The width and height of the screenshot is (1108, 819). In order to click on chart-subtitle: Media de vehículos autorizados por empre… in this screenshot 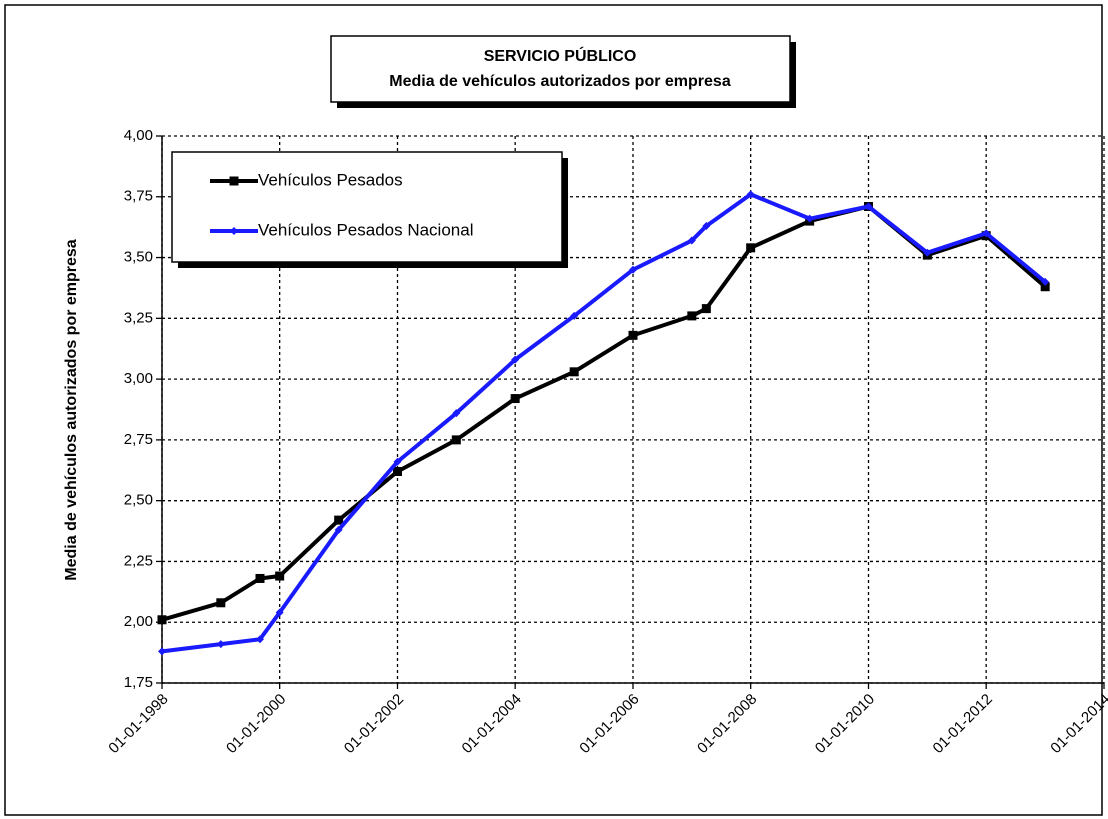, I will do `click(560, 81)`.